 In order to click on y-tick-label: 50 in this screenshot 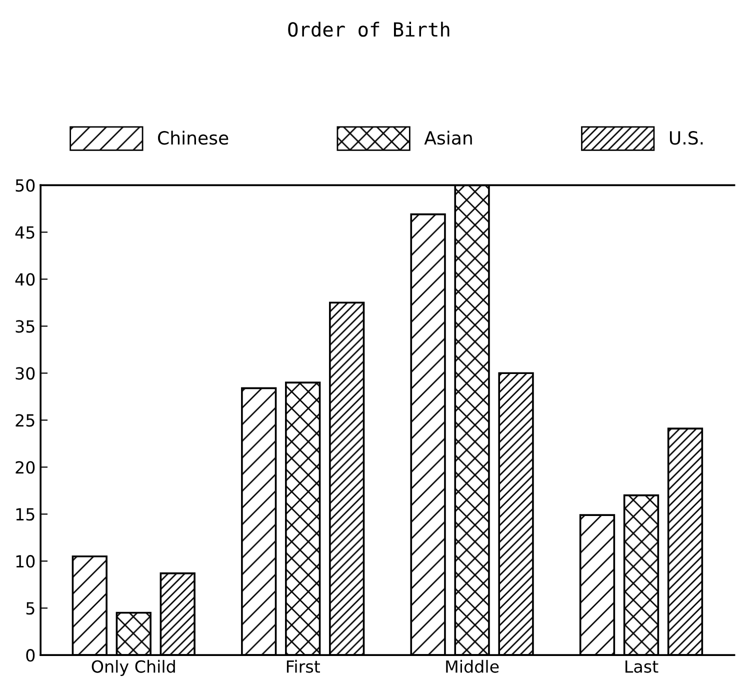, I will do `click(25, 185)`.